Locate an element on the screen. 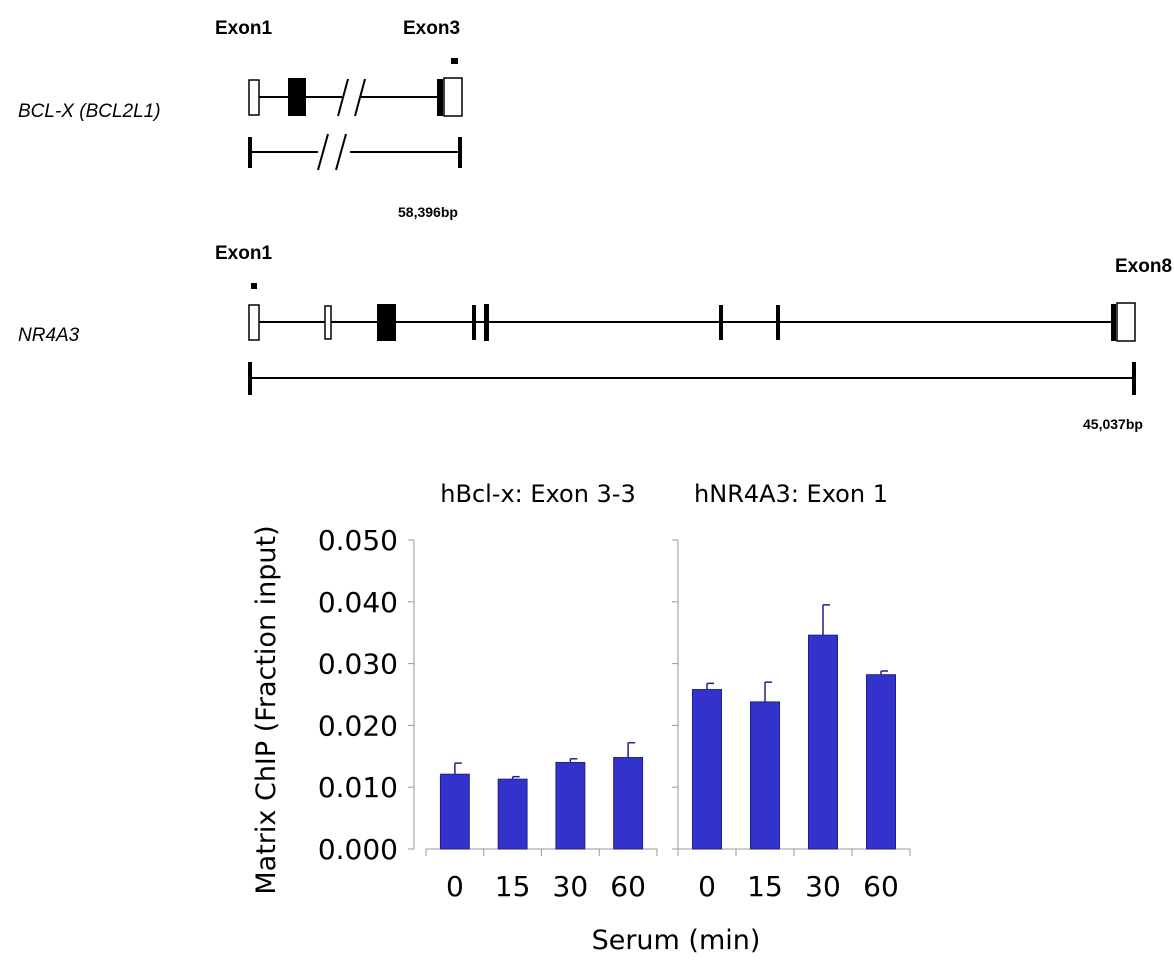  nr4a3-length-label: 45,037bp is located at coordinates (1113, 424).